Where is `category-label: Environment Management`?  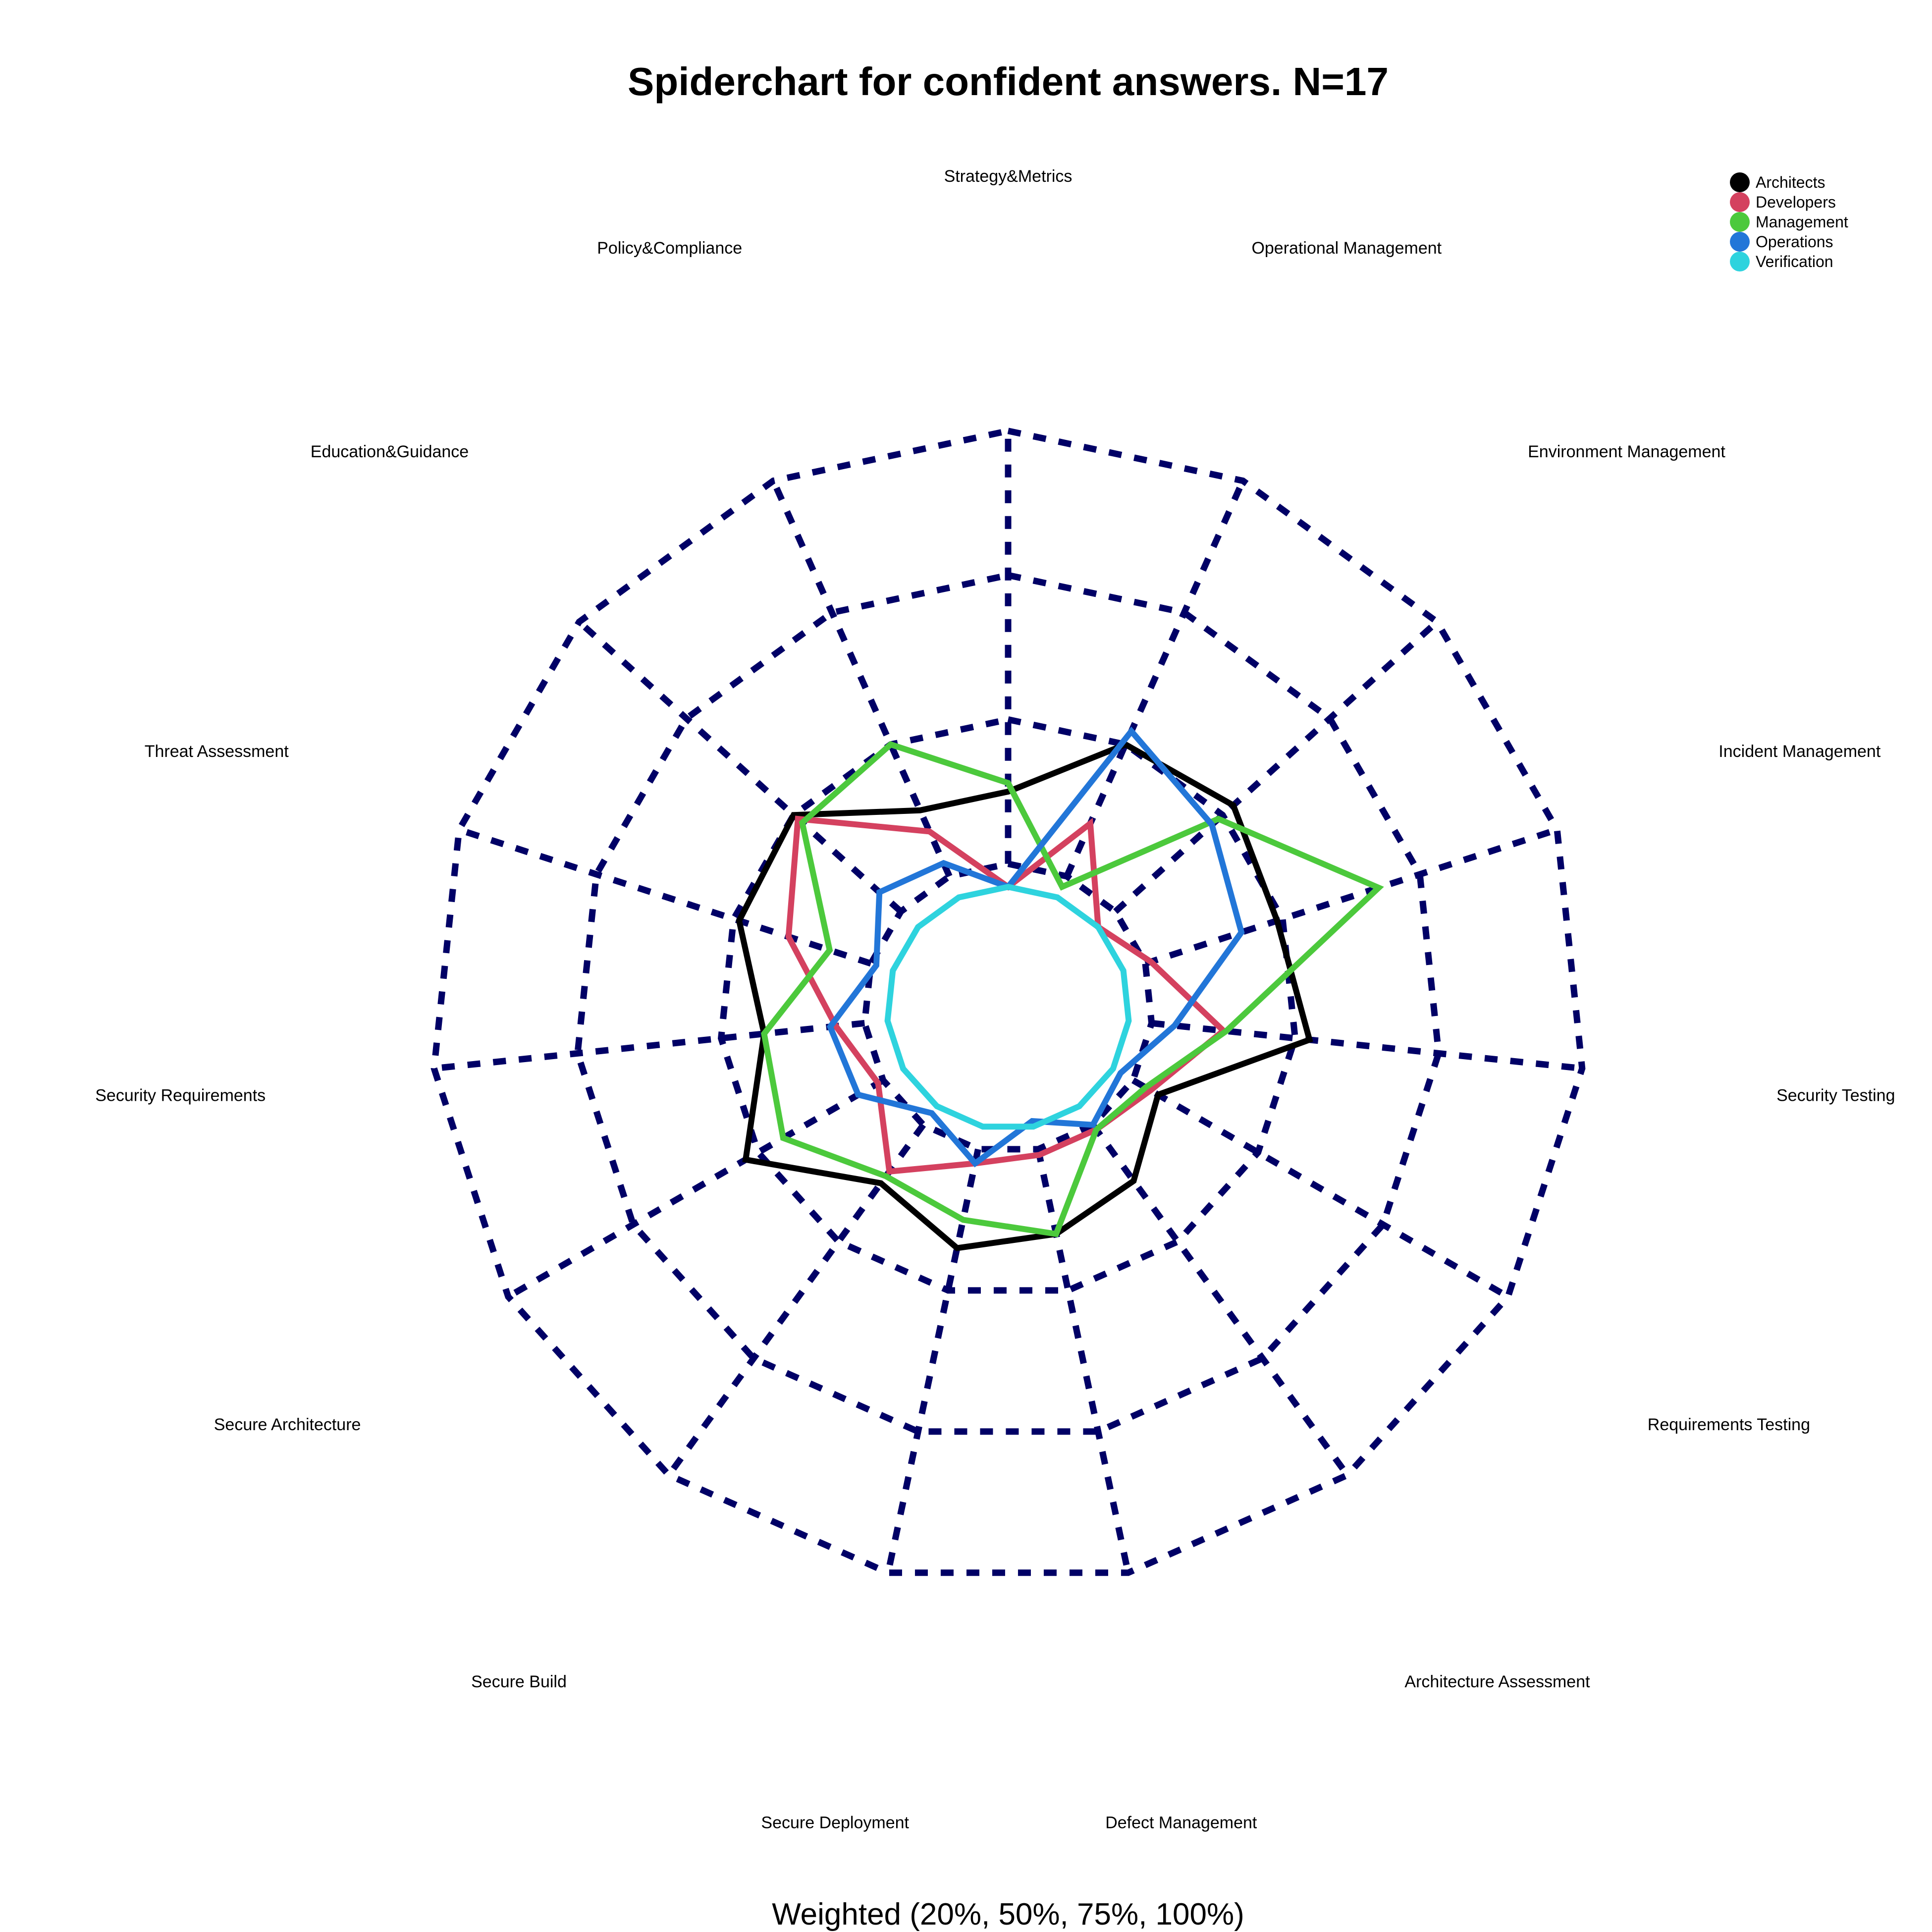
category-label: Environment Management is located at coordinates (1626, 452).